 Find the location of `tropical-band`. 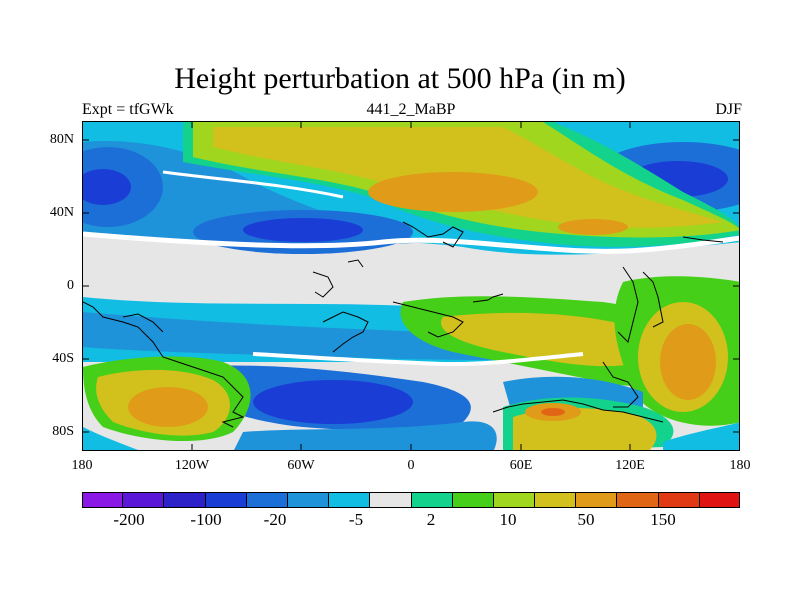

tropical-band is located at coordinates (411, 284).